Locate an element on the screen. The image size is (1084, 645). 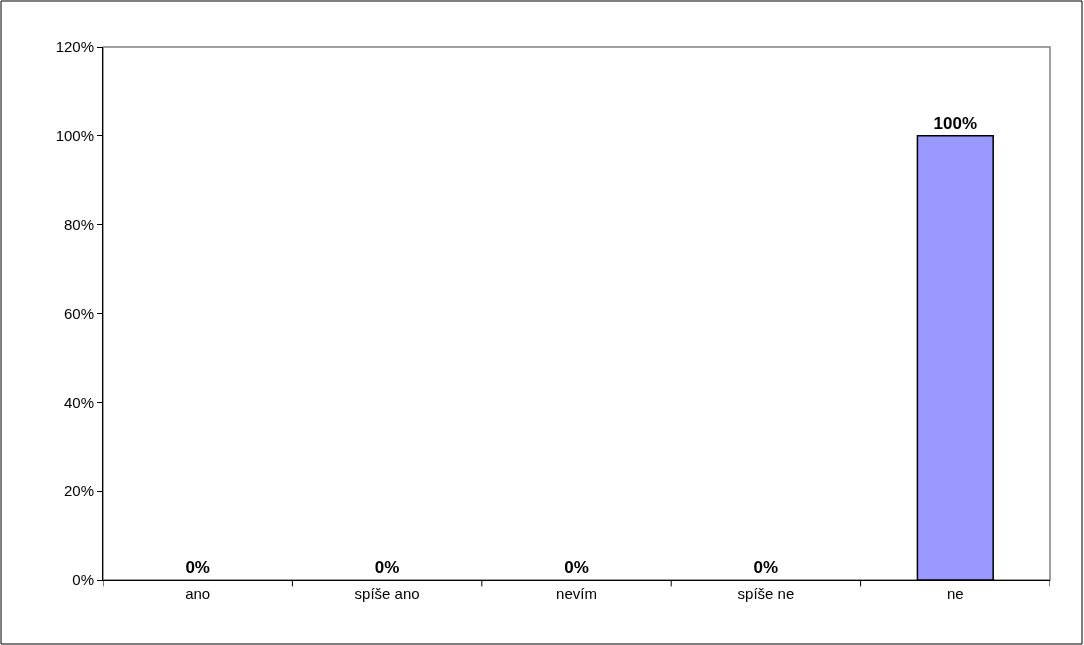
y-tick-label: 60% is located at coordinates (78, 313).